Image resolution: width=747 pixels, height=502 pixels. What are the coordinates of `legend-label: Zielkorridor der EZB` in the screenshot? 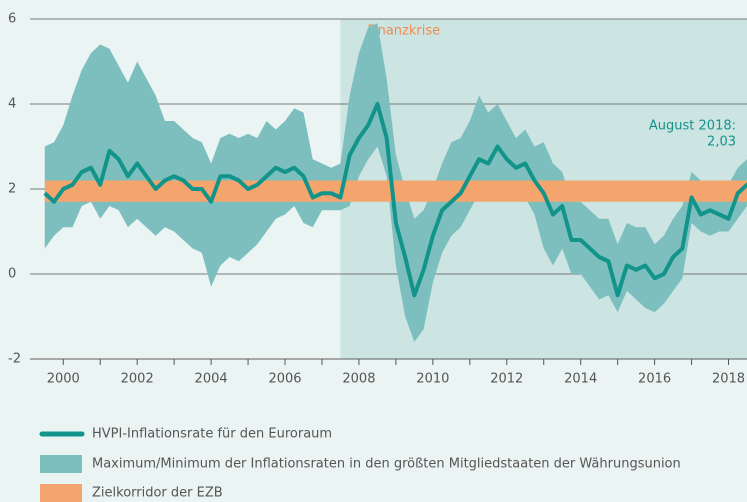 It's located at (157, 493).